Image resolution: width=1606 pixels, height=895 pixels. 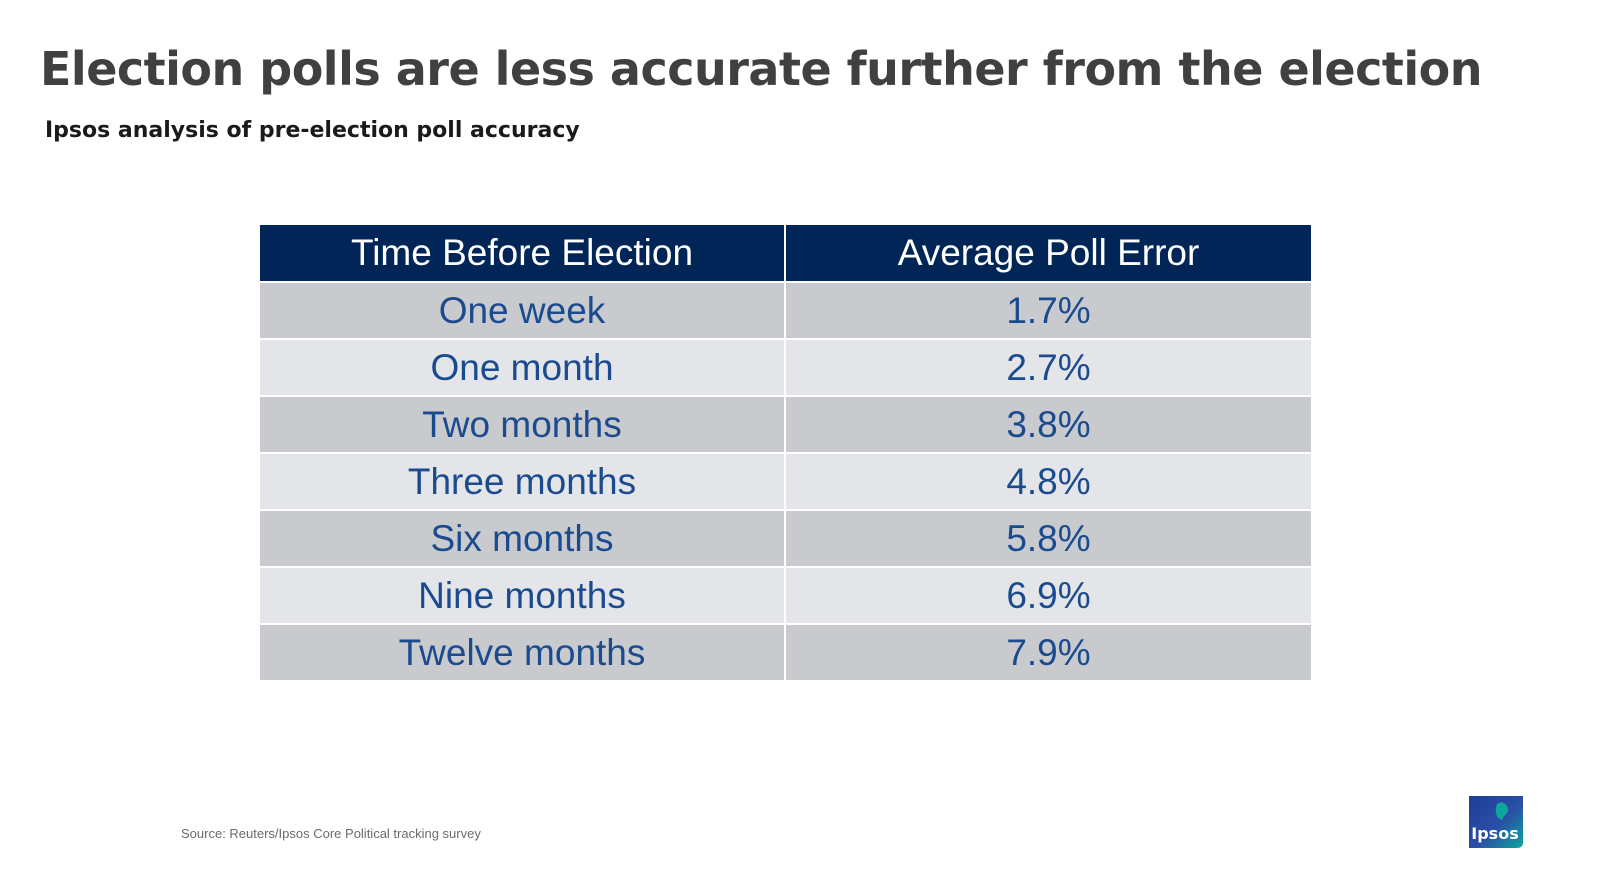 What do you see at coordinates (522, 310) in the screenshot?
I see `cell-time-before-election: One week` at bounding box center [522, 310].